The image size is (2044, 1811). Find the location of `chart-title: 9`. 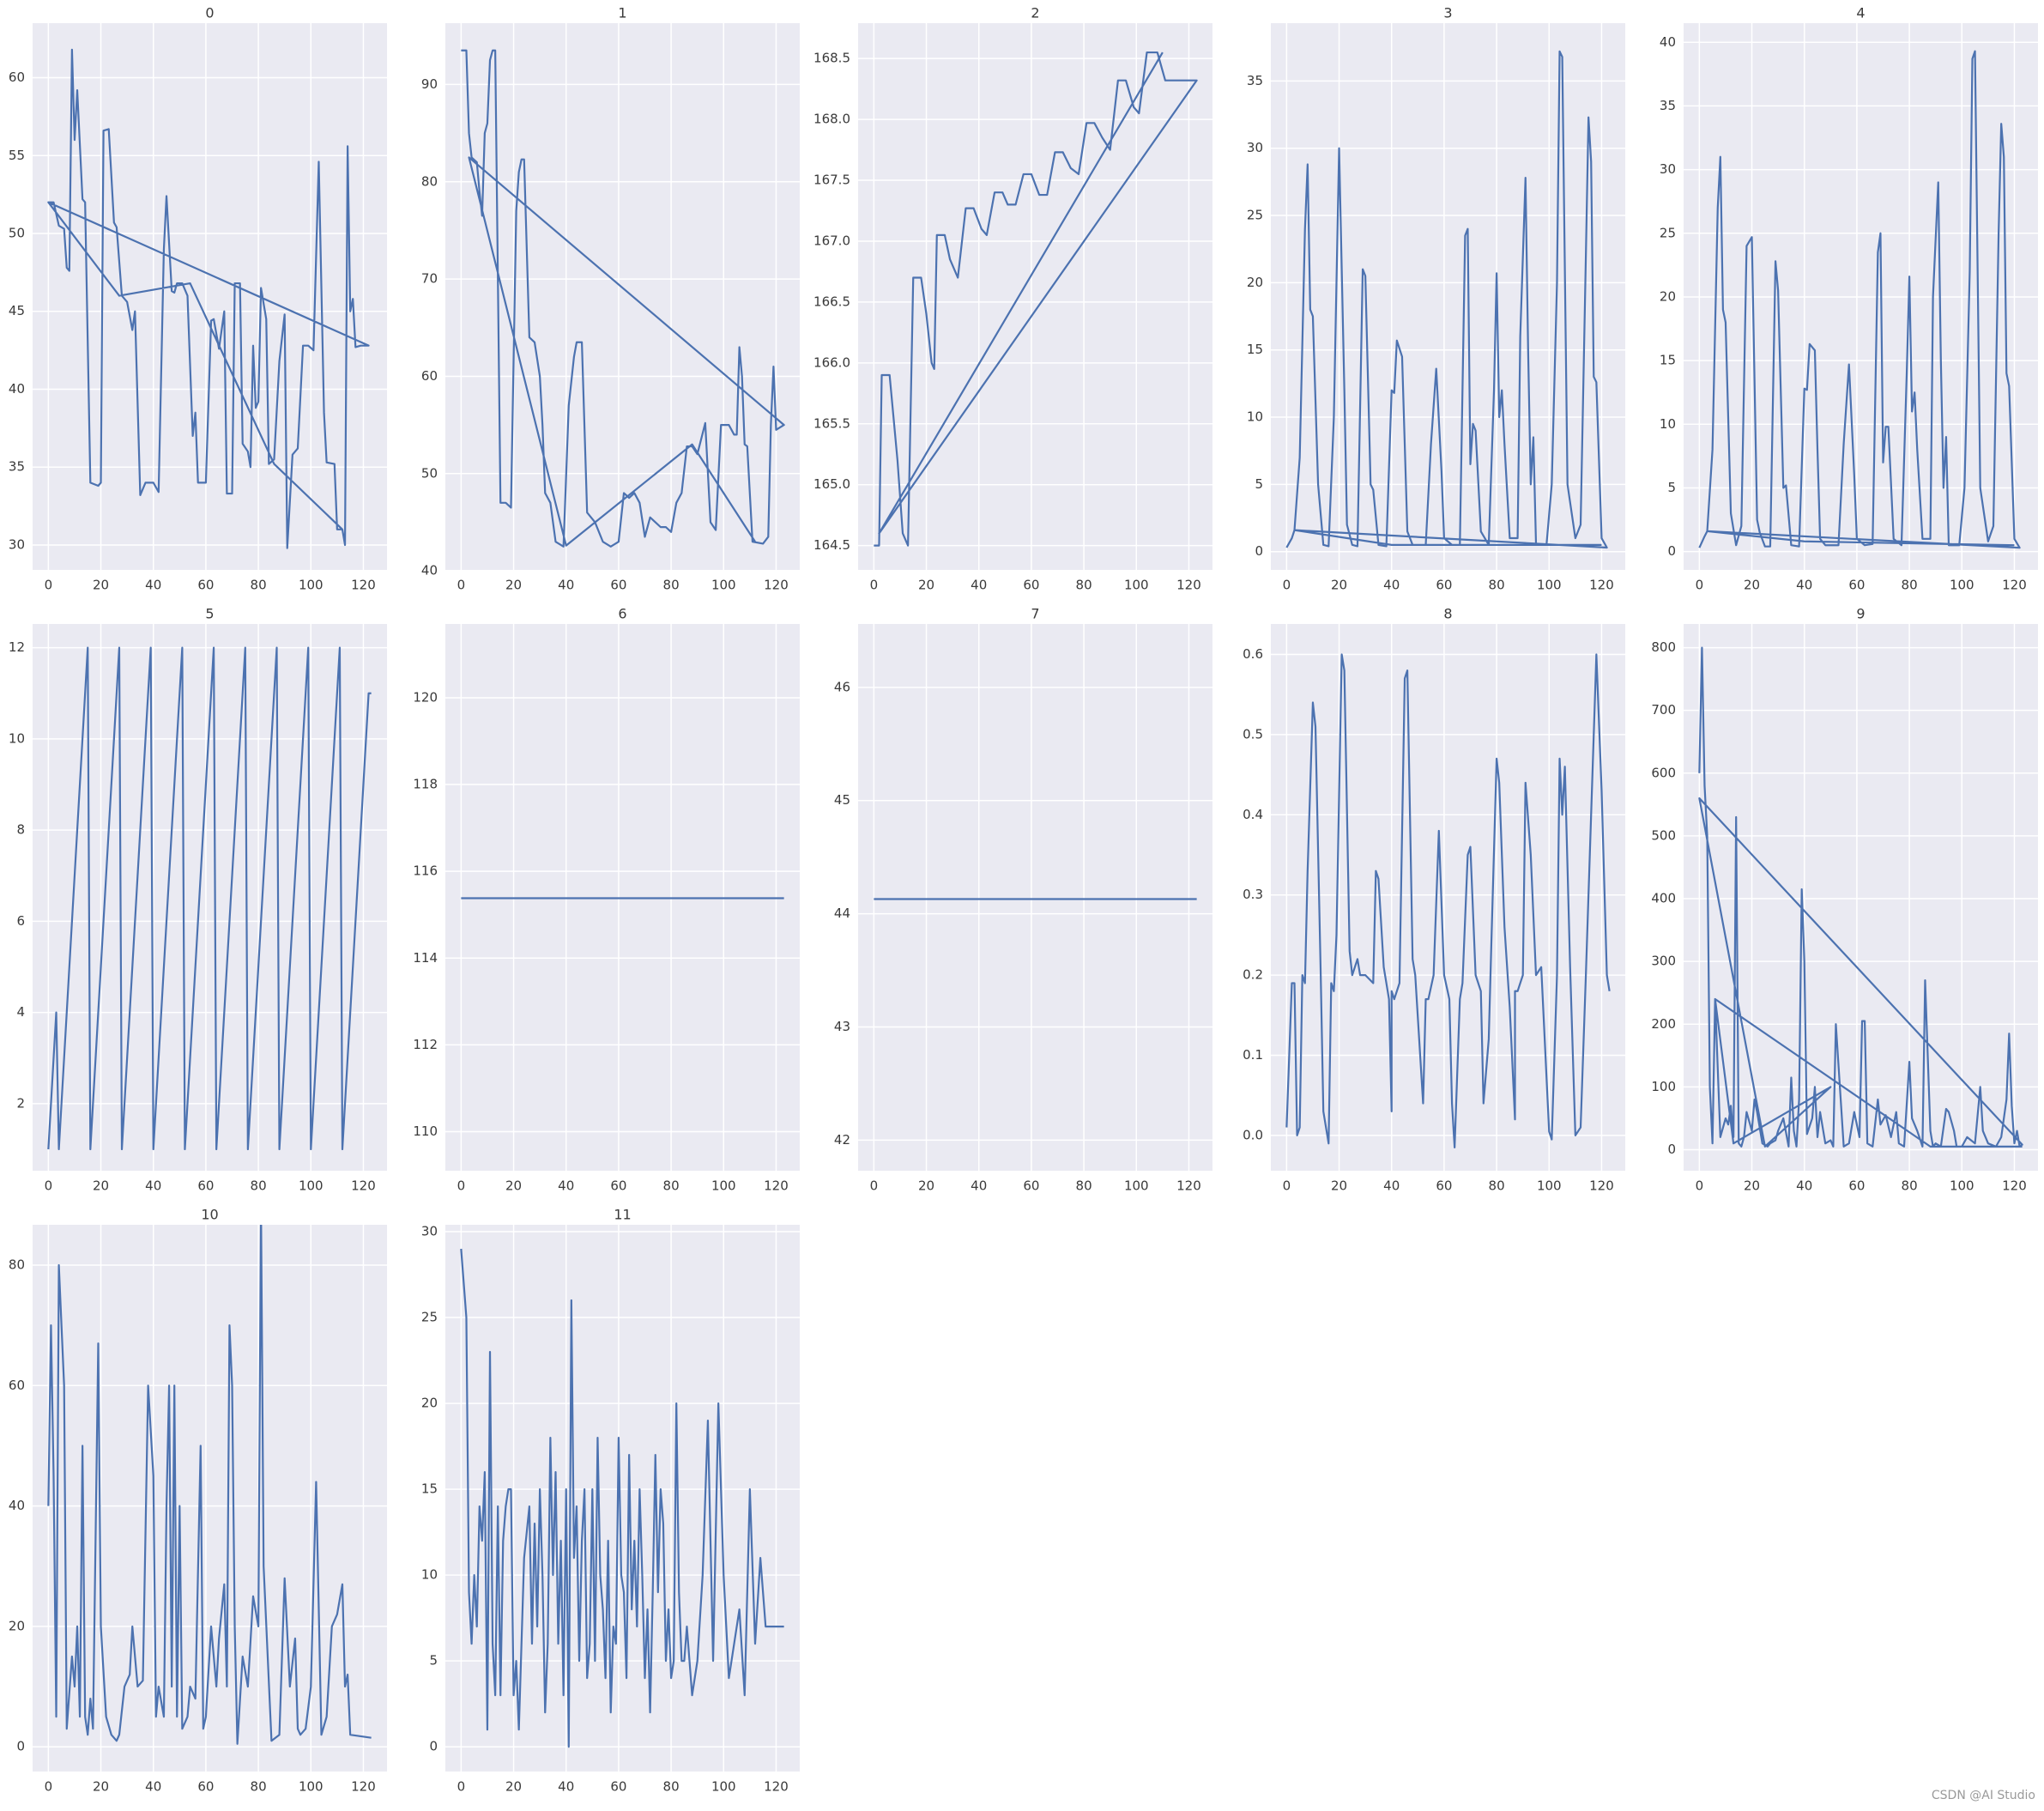

chart-title: 9 is located at coordinates (1860, 614).